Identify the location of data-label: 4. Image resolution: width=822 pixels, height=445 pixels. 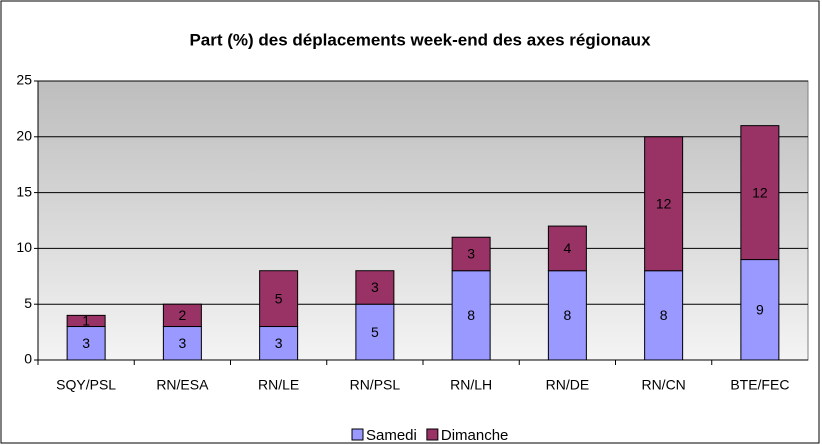
(567, 248).